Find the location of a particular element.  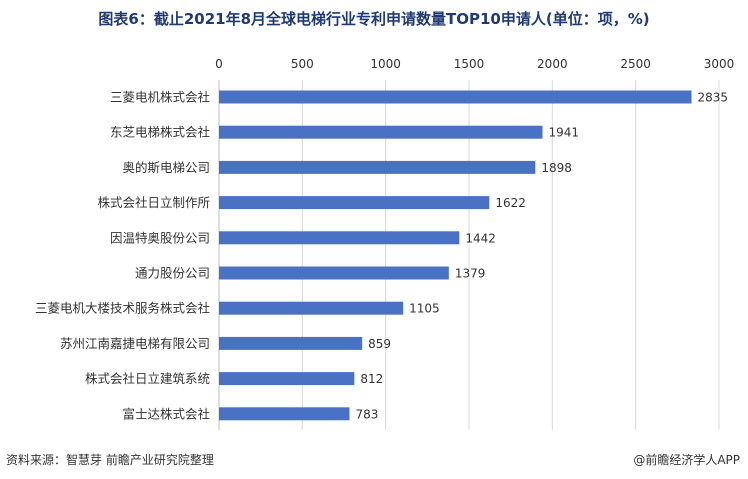

x-tick-label: 1000 is located at coordinates (385, 64).